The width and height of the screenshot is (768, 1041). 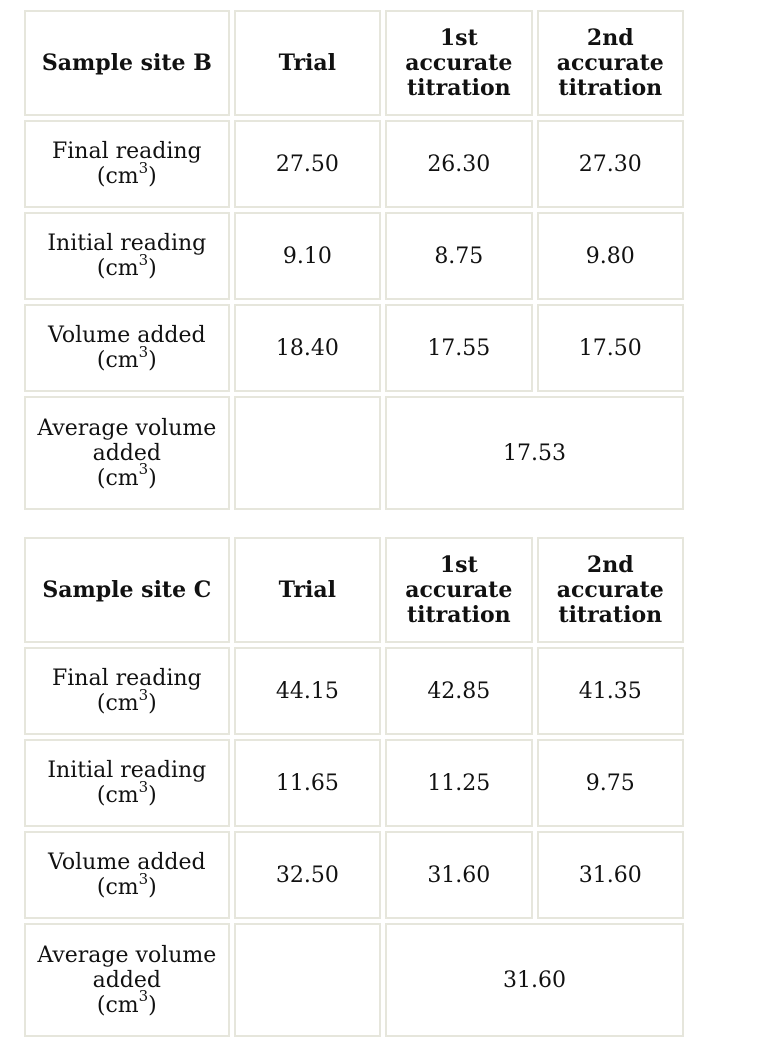 I want to click on cell-1st-accurate: 11.25, so click(x=459, y=783).